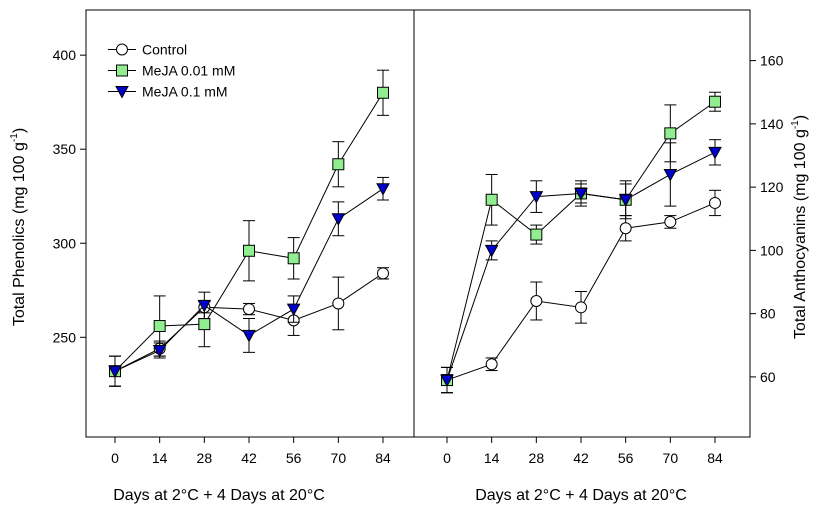 The width and height of the screenshot is (831, 508). What do you see at coordinates (768, 314) in the screenshot?
I see `y-tick-label-right-1: 80` at bounding box center [768, 314].